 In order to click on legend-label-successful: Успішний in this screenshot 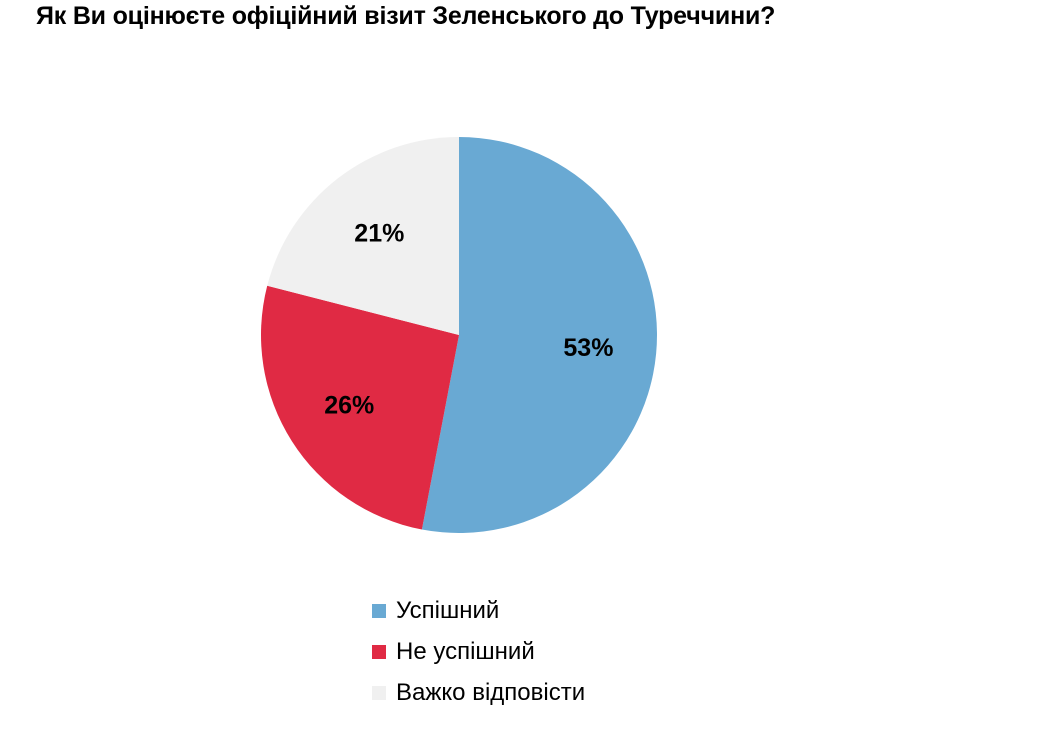, I will do `click(448, 610)`.